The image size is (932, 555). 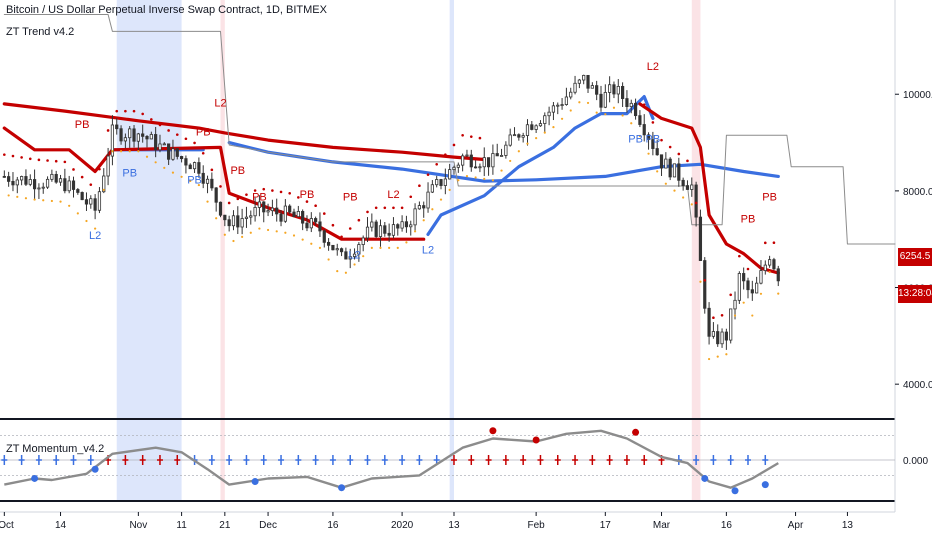 I want to click on signal-label: L2, so click(x=653, y=67).